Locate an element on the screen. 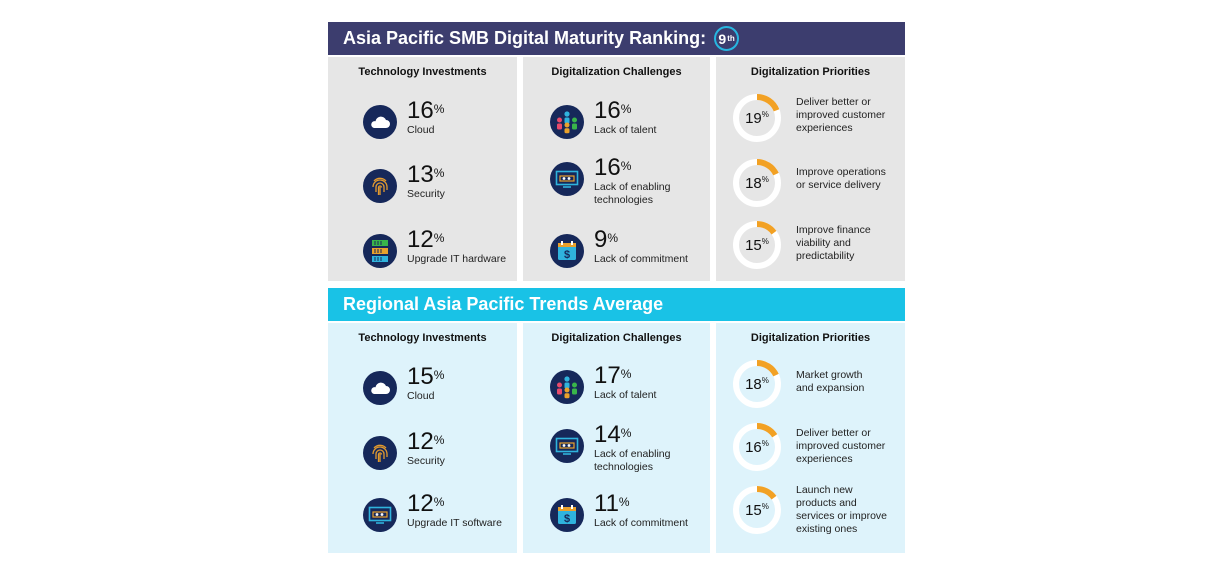  stat-item: 12% Upgrade IT hardware is located at coordinates (422, 252).